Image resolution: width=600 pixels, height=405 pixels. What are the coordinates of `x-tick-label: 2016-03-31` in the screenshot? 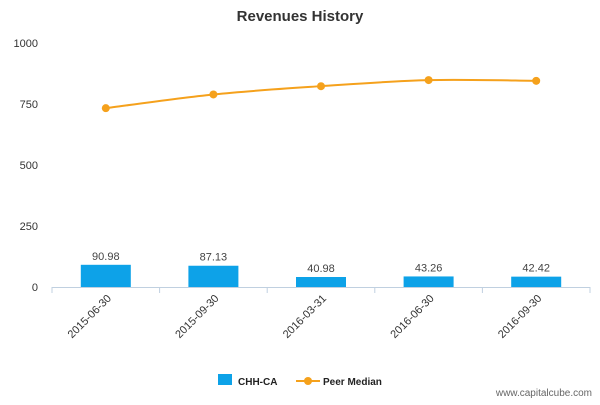 It's located at (305, 317).